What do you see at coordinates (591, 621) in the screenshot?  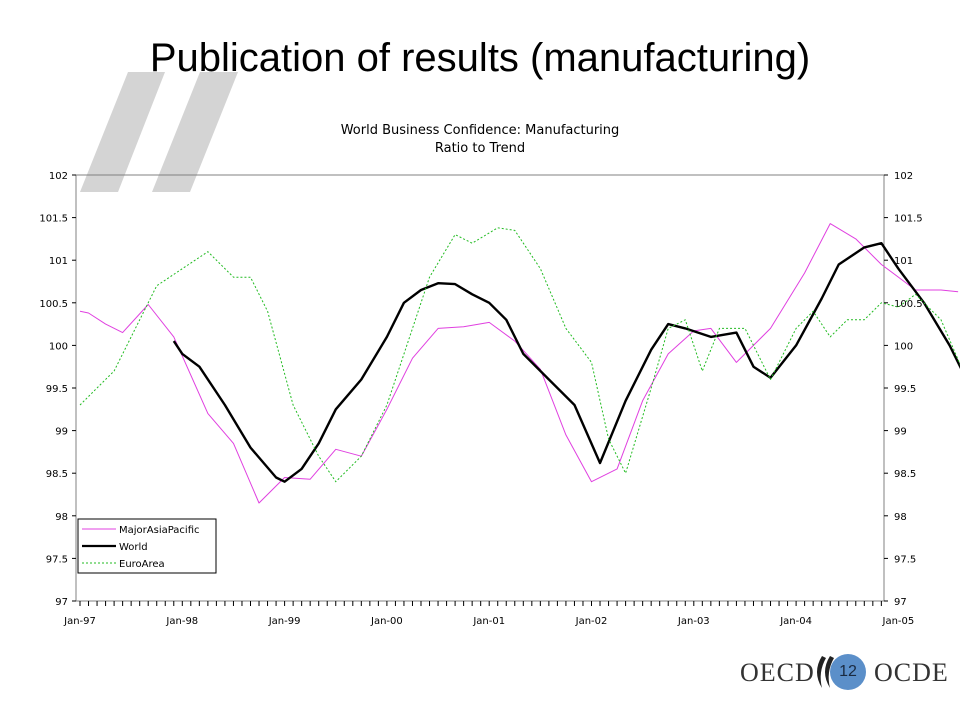 I see `x-tick-label: Jan-02` at bounding box center [591, 621].